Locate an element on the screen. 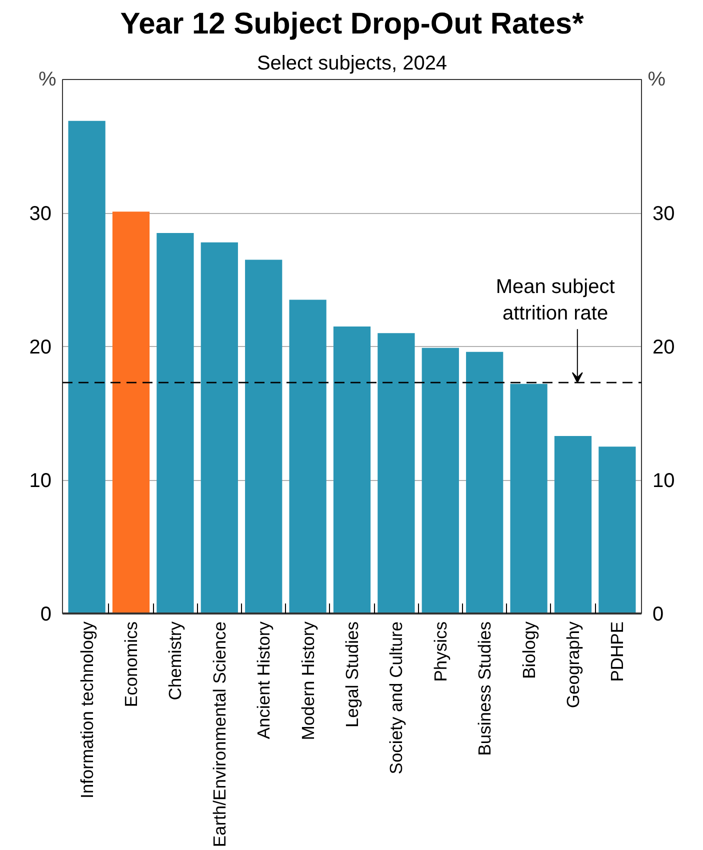 This screenshot has width=703, height=850. y-tick-label: 10 is located at coordinates (40, 481).